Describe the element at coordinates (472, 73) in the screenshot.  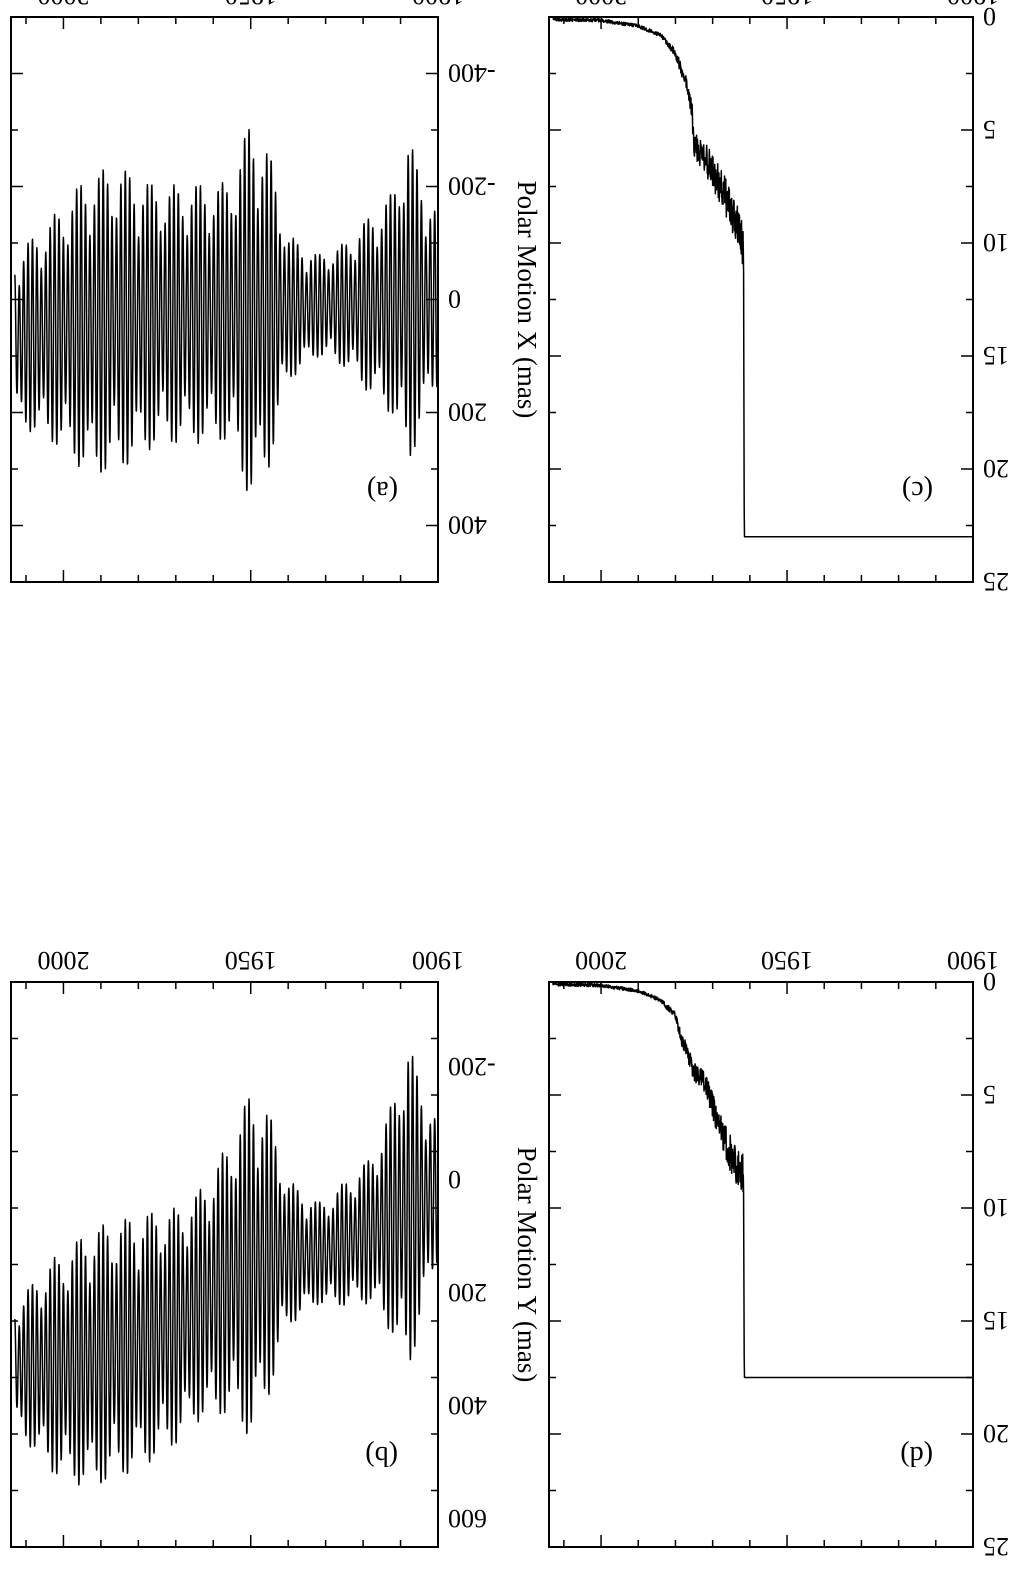
I see `y-tick-label: -400` at that location.